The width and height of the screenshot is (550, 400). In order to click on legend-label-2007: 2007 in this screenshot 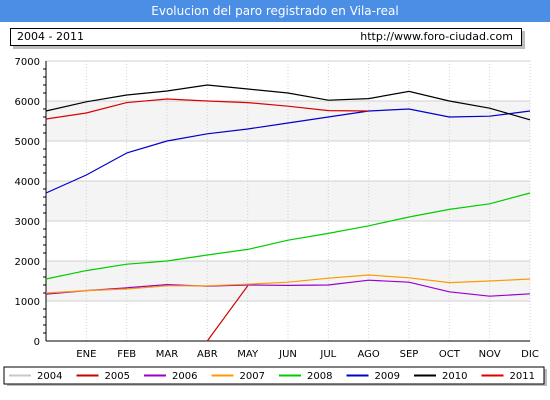, I will do `click(252, 376)`.